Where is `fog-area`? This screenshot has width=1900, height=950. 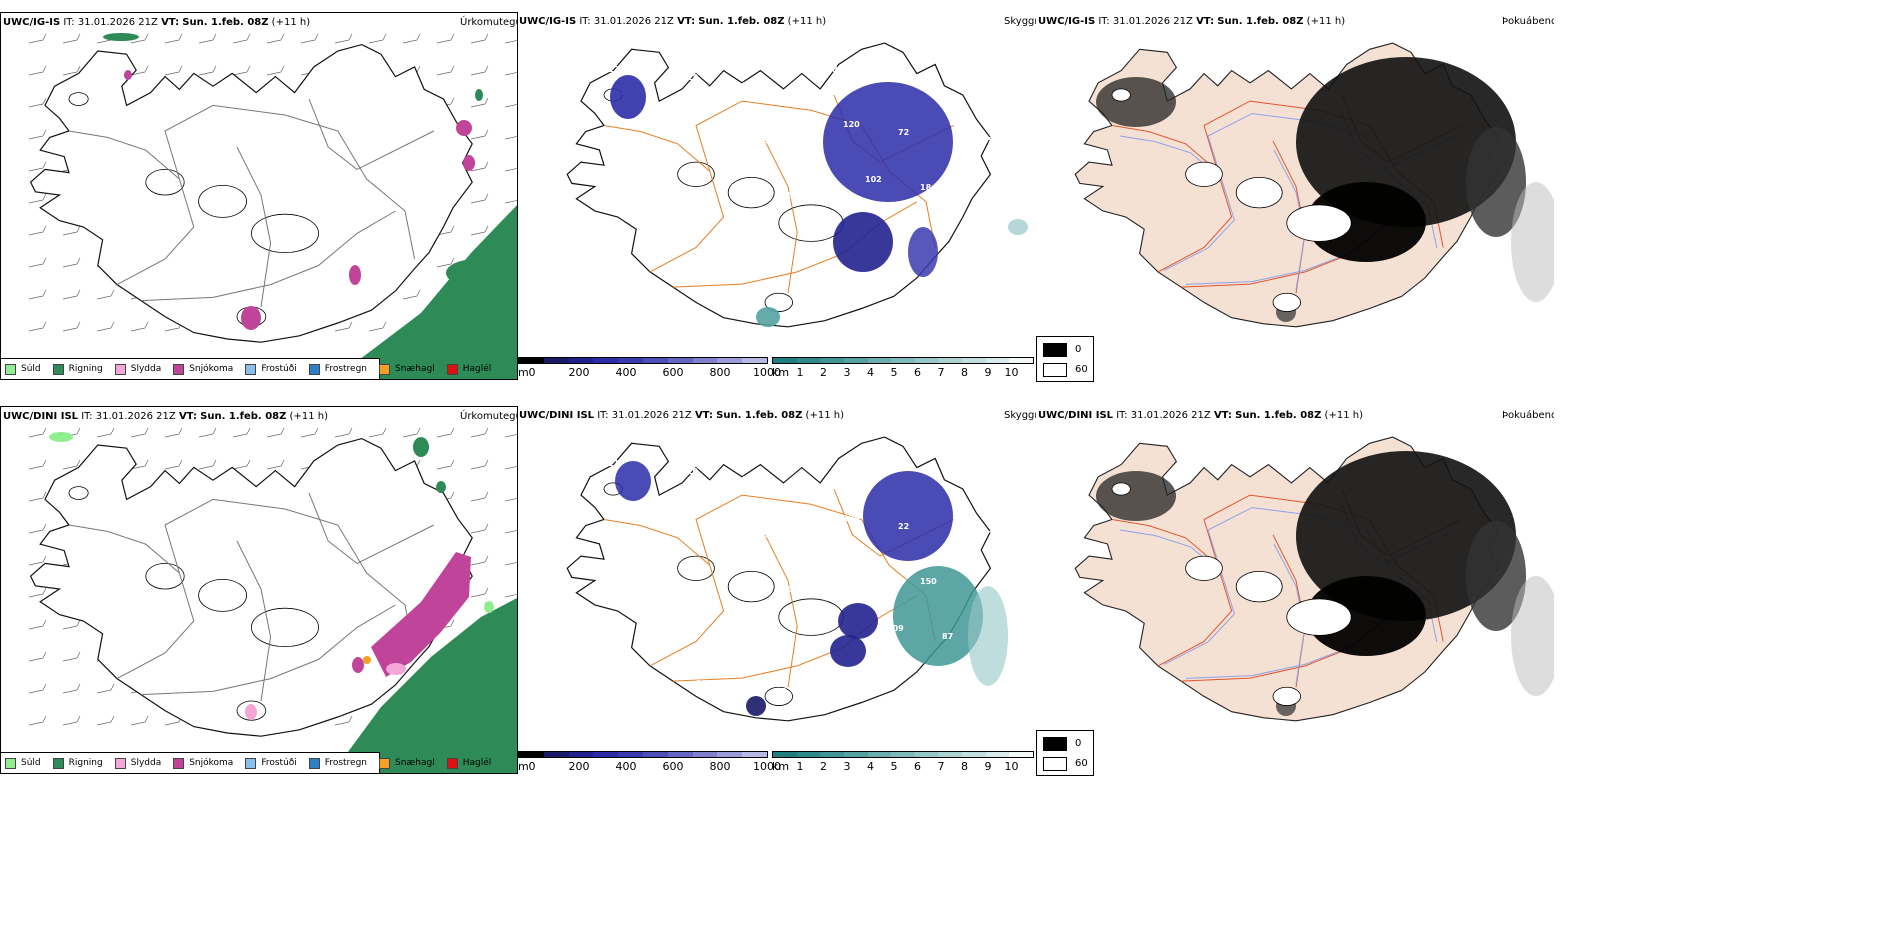
fog-area is located at coordinates (1496, 576).